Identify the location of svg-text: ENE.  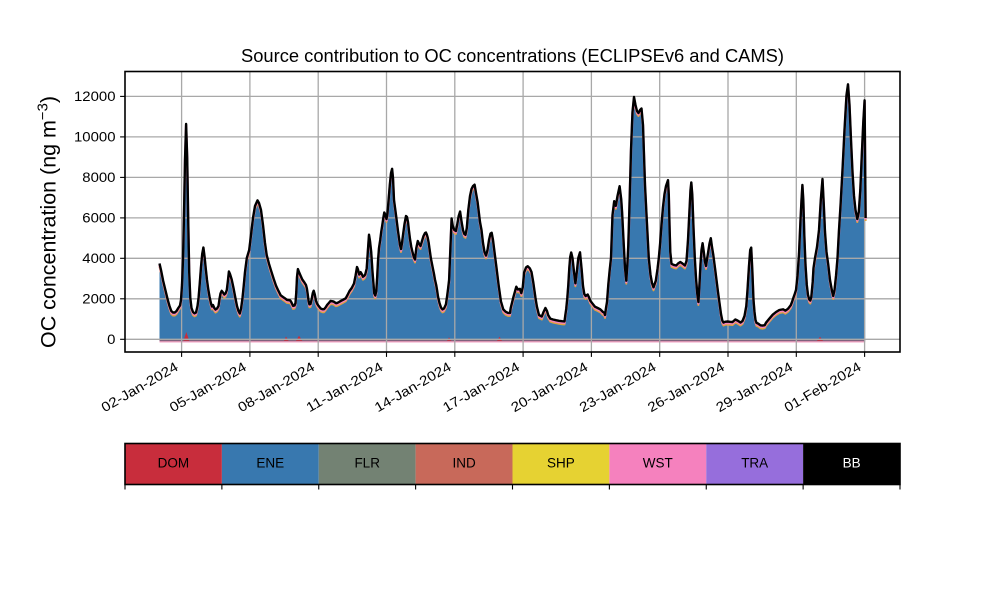
(270, 462).